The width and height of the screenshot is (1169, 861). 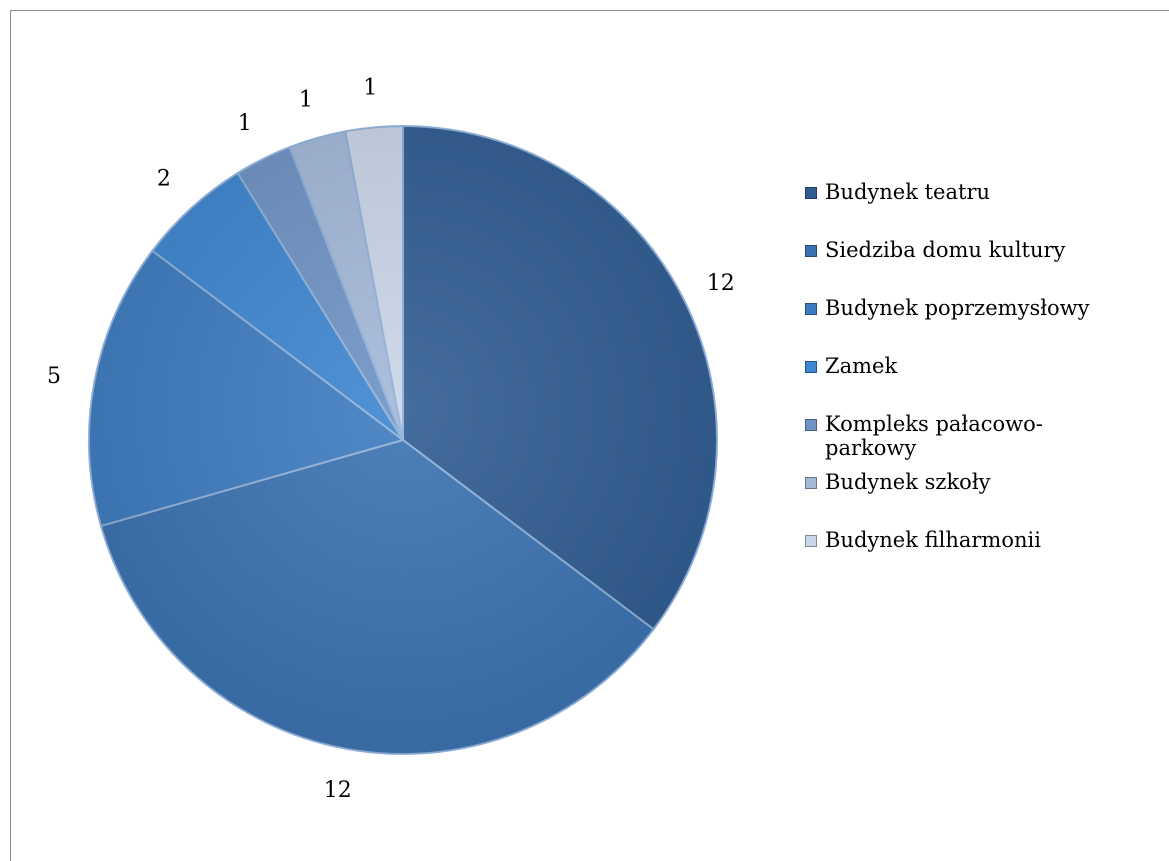 I want to click on legend-item-1: Budynek teatru, so click(x=985, y=209).